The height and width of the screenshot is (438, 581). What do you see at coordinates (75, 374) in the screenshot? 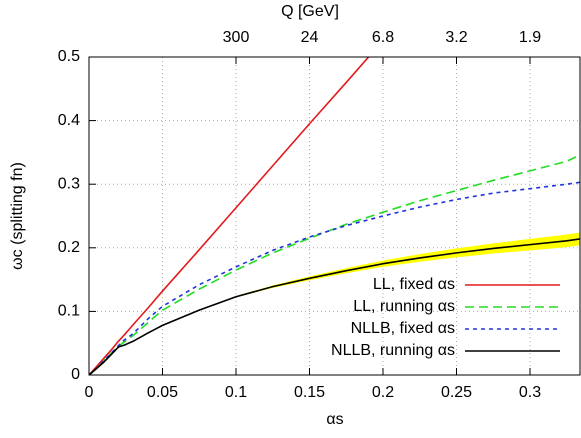
I see `y-tick-label: 0` at bounding box center [75, 374].